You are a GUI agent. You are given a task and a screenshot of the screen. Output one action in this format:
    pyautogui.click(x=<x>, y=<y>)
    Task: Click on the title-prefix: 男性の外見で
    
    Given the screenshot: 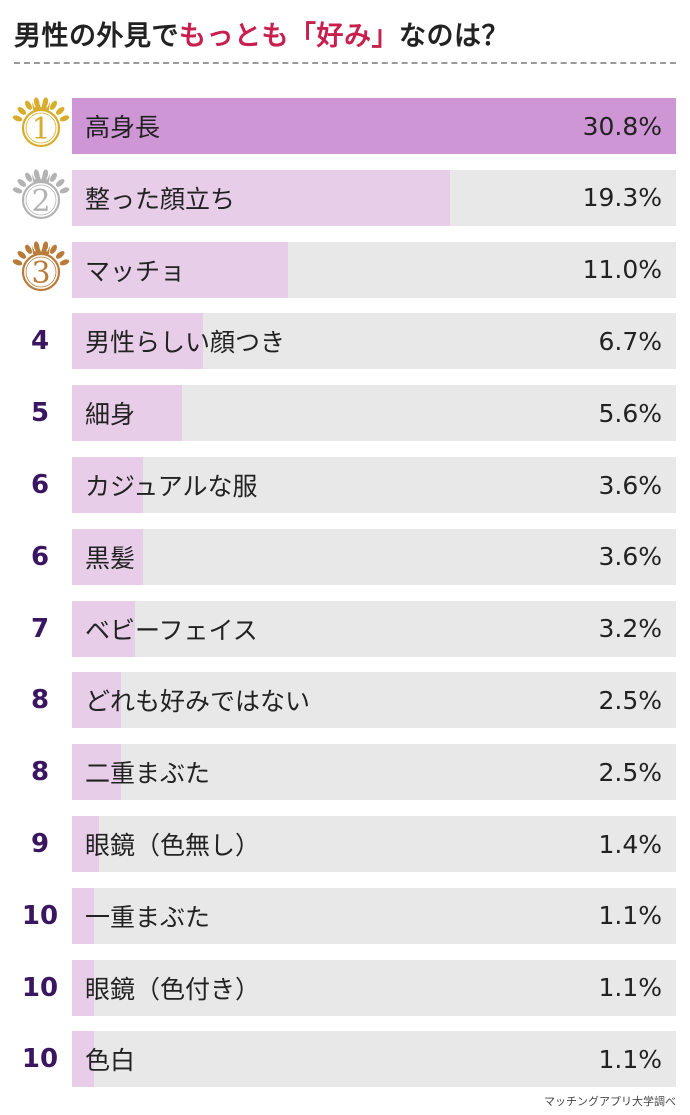 What is the action you would take?
    pyautogui.click(x=96, y=36)
    